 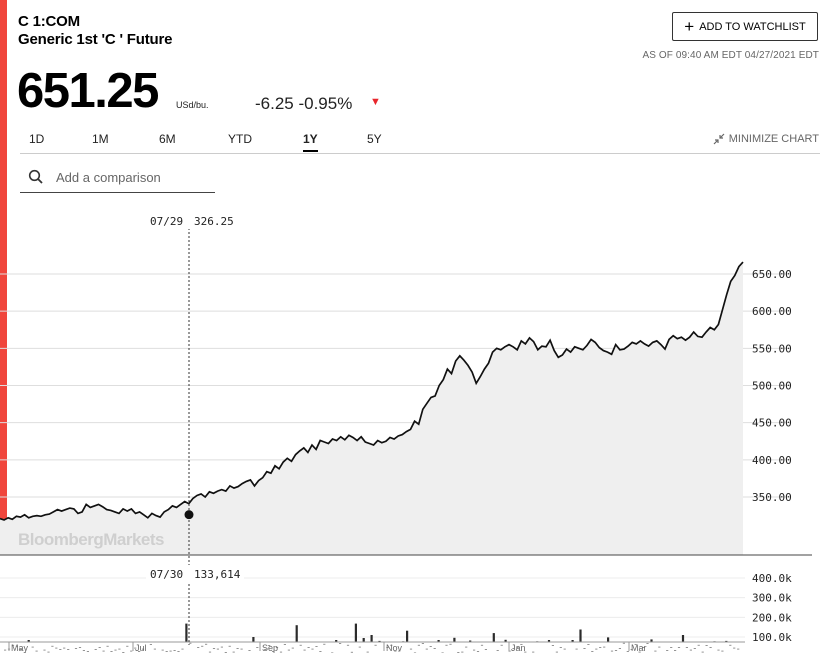 What do you see at coordinates (37, 139) in the screenshot?
I see `tab-1d: 1D` at bounding box center [37, 139].